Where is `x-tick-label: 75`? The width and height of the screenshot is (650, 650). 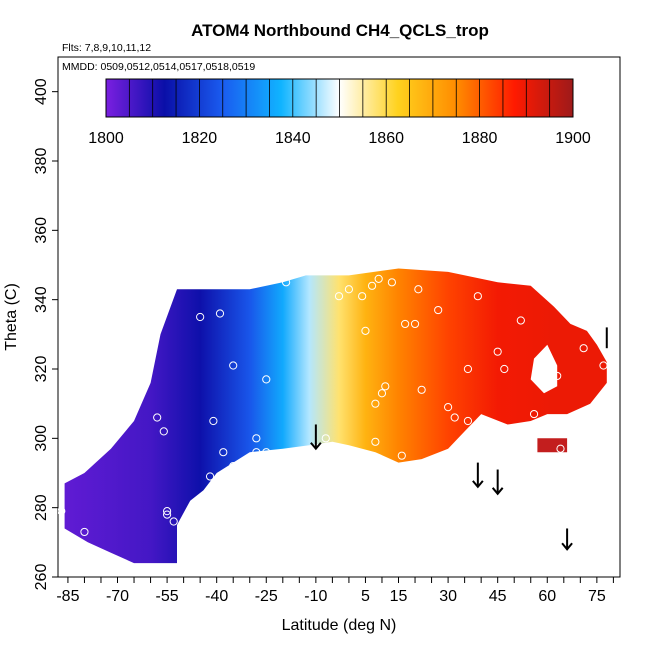
x-tick-label: 75 is located at coordinates (597, 596).